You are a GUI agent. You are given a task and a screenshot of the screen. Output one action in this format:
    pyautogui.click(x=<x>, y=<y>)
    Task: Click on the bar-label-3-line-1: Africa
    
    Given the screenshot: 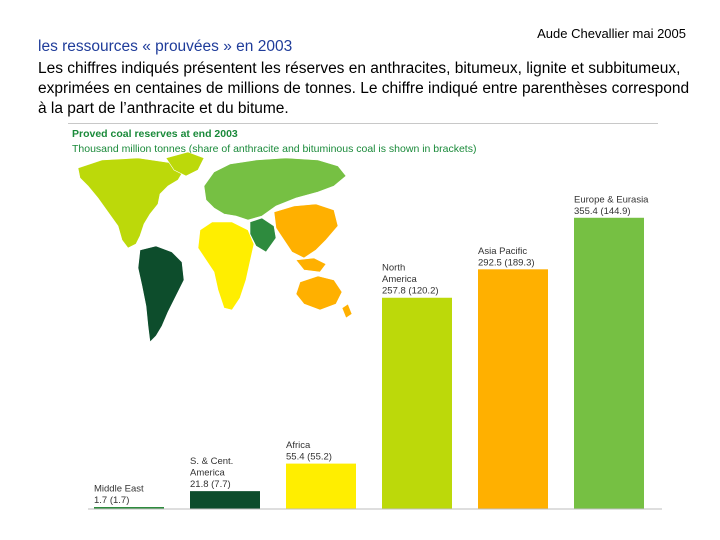 What is the action you would take?
    pyautogui.click(x=298, y=445)
    